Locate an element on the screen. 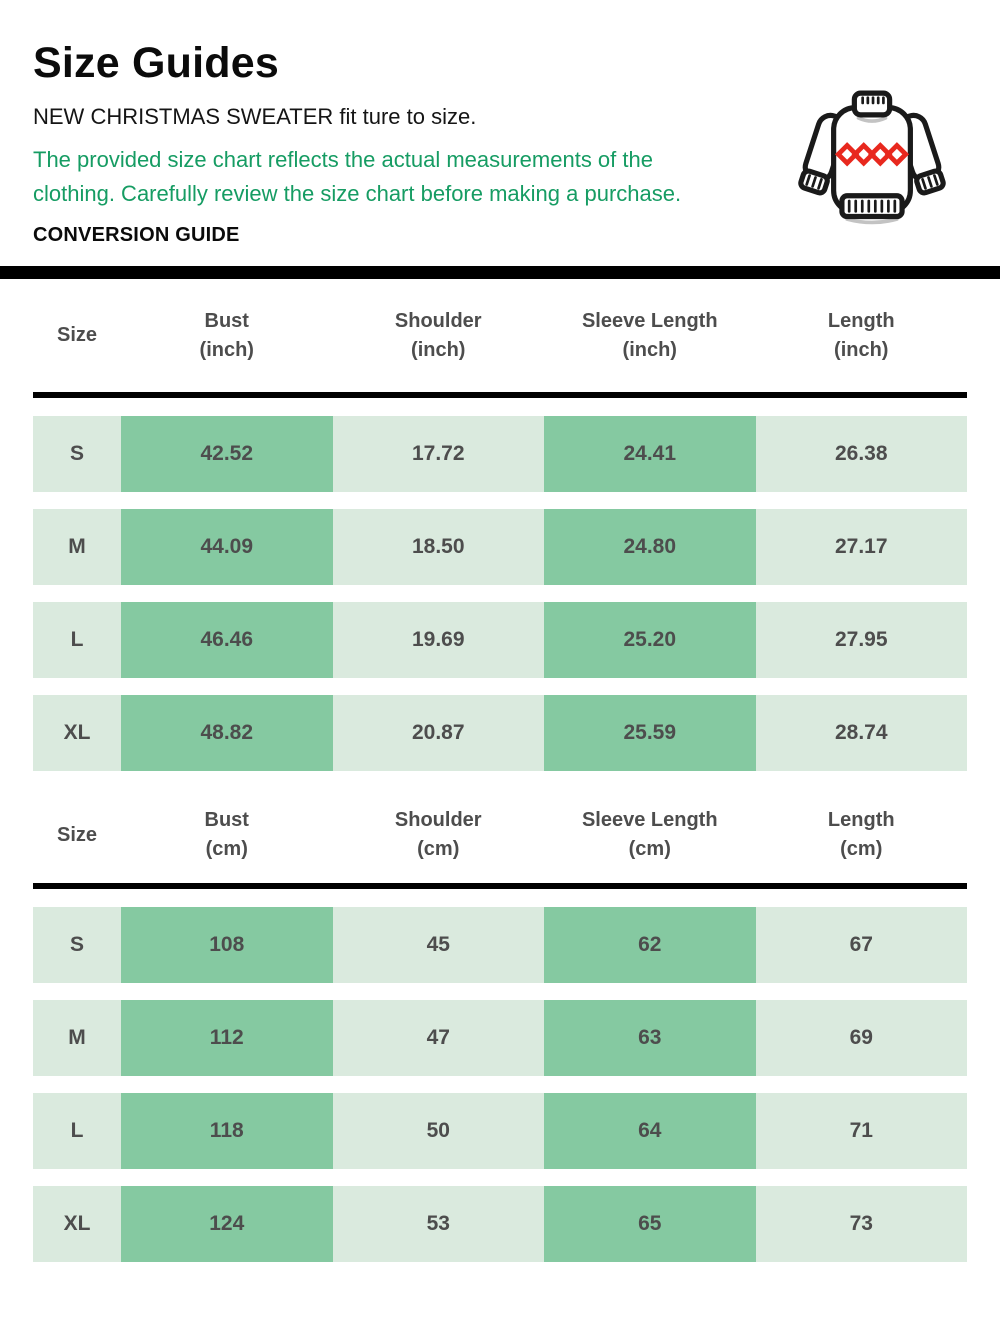 The height and width of the screenshot is (1331, 1000). bust-cell: 42.52 is located at coordinates (227, 454).